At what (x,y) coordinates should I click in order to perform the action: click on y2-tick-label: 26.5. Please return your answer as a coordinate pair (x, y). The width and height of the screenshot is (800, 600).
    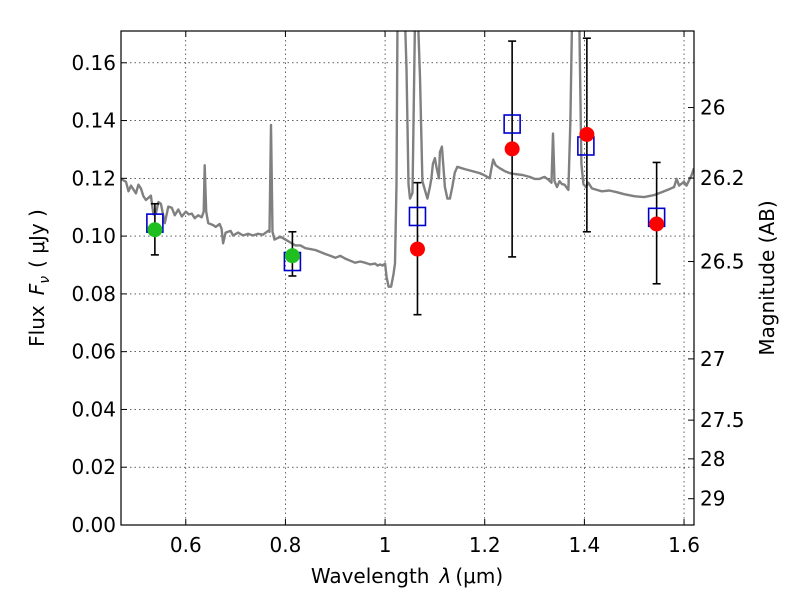
    Looking at the image, I should click on (722, 262).